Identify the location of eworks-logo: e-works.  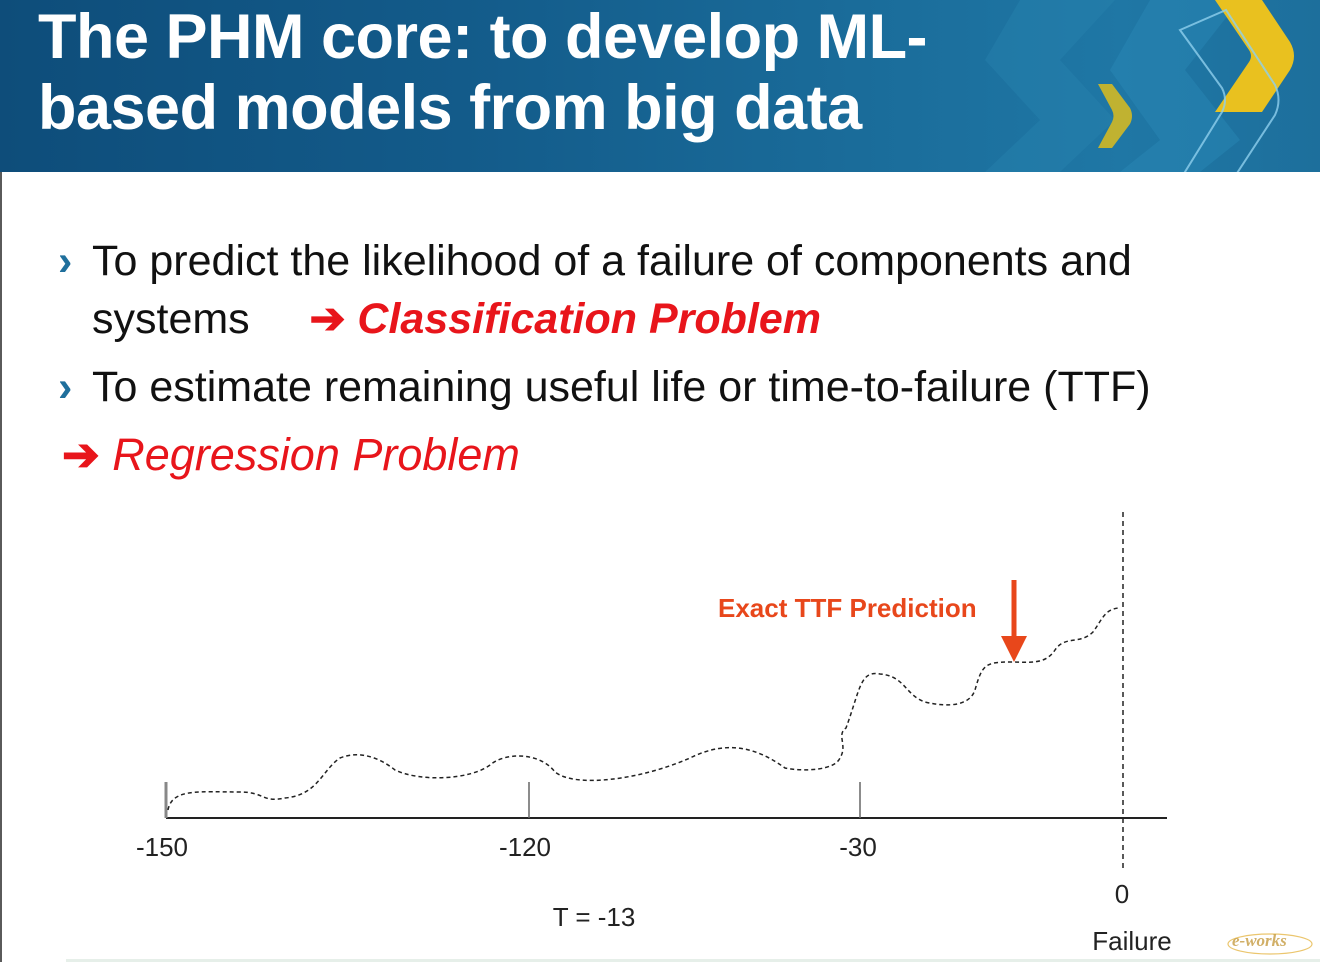
(1270, 943).